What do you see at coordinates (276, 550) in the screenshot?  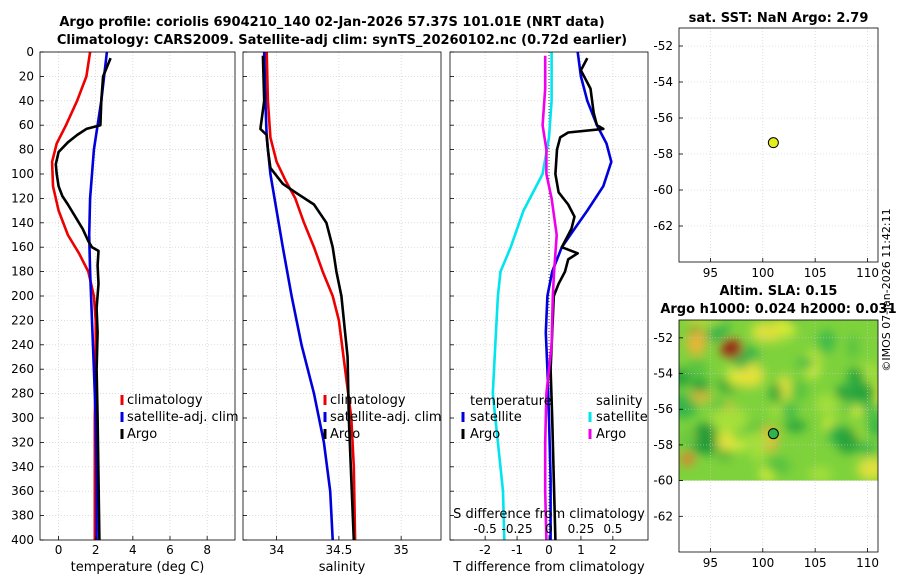 I see `x-tick-label: 34` at bounding box center [276, 550].